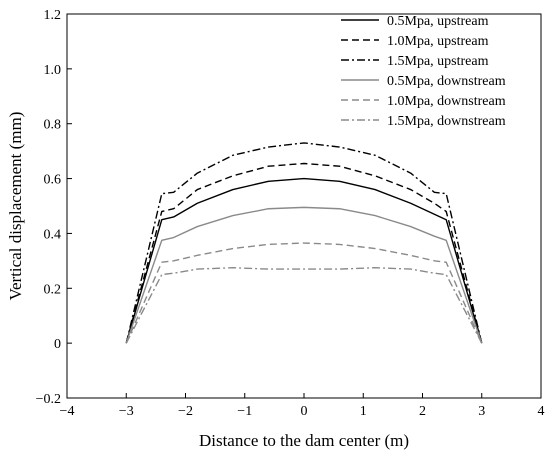  I want to click on x-tick-label: −3, so click(126, 411).